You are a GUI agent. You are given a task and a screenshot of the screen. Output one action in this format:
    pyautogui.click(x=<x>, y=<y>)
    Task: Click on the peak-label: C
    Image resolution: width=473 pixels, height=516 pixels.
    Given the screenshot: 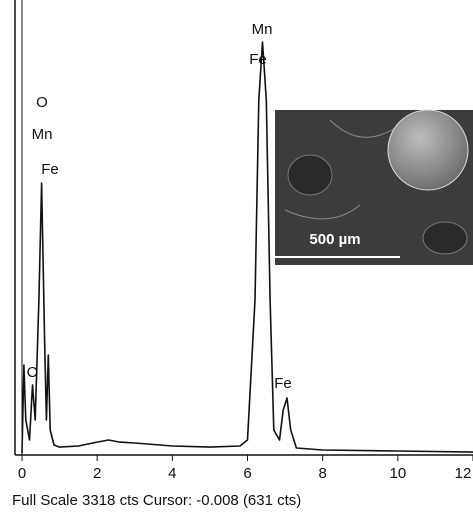 What is the action you would take?
    pyautogui.click(x=32, y=372)
    